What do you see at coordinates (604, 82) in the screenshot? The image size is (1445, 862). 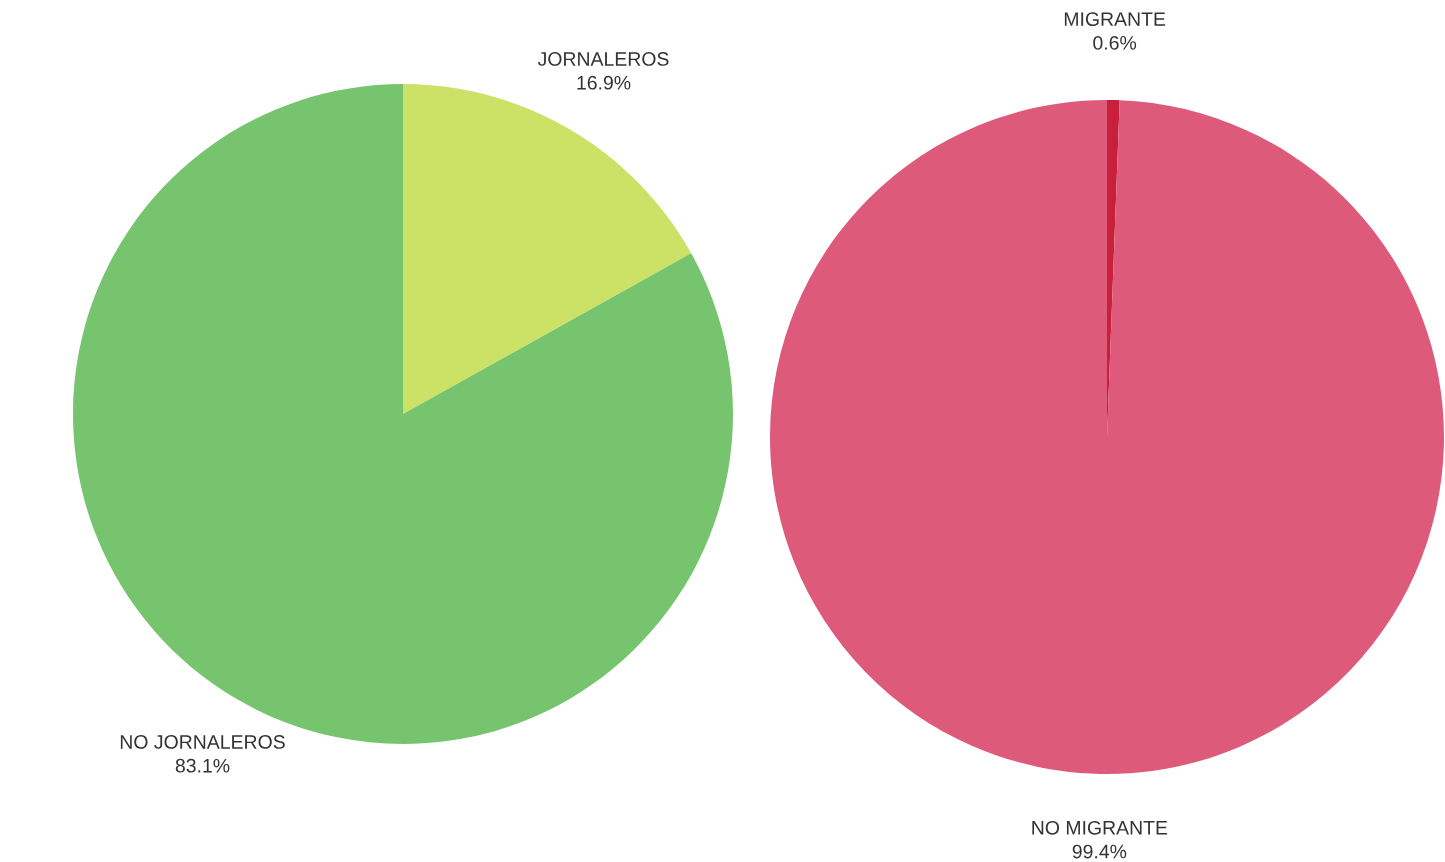 I see `data-label: 16.9%` at bounding box center [604, 82].